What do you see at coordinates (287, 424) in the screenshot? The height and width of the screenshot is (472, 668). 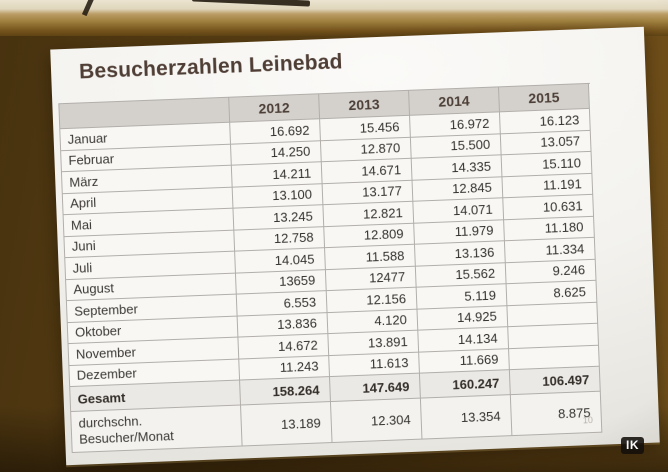 I see `value-cell: 13.189` at bounding box center [287, 424].